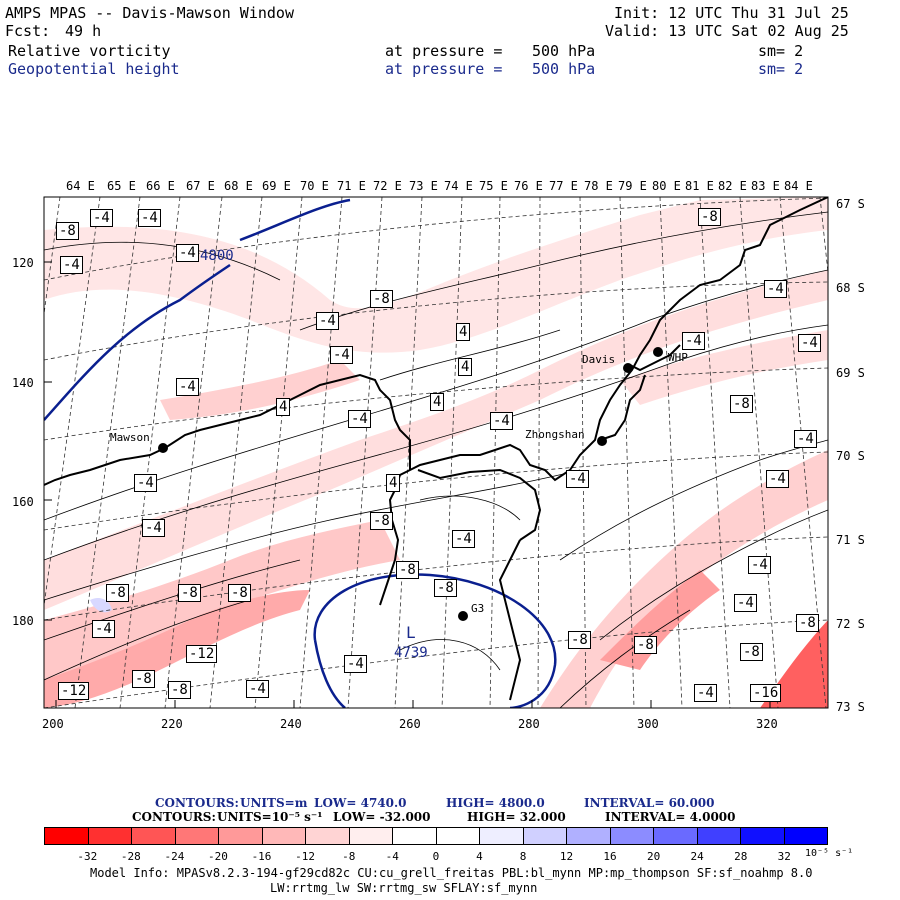 The height and width of the screenshot is (900, 900). What do you see at coordinates (305, 856) in the screenshot?
I see `colorbar-tick-label: -12` at bounding box center [305, 856].